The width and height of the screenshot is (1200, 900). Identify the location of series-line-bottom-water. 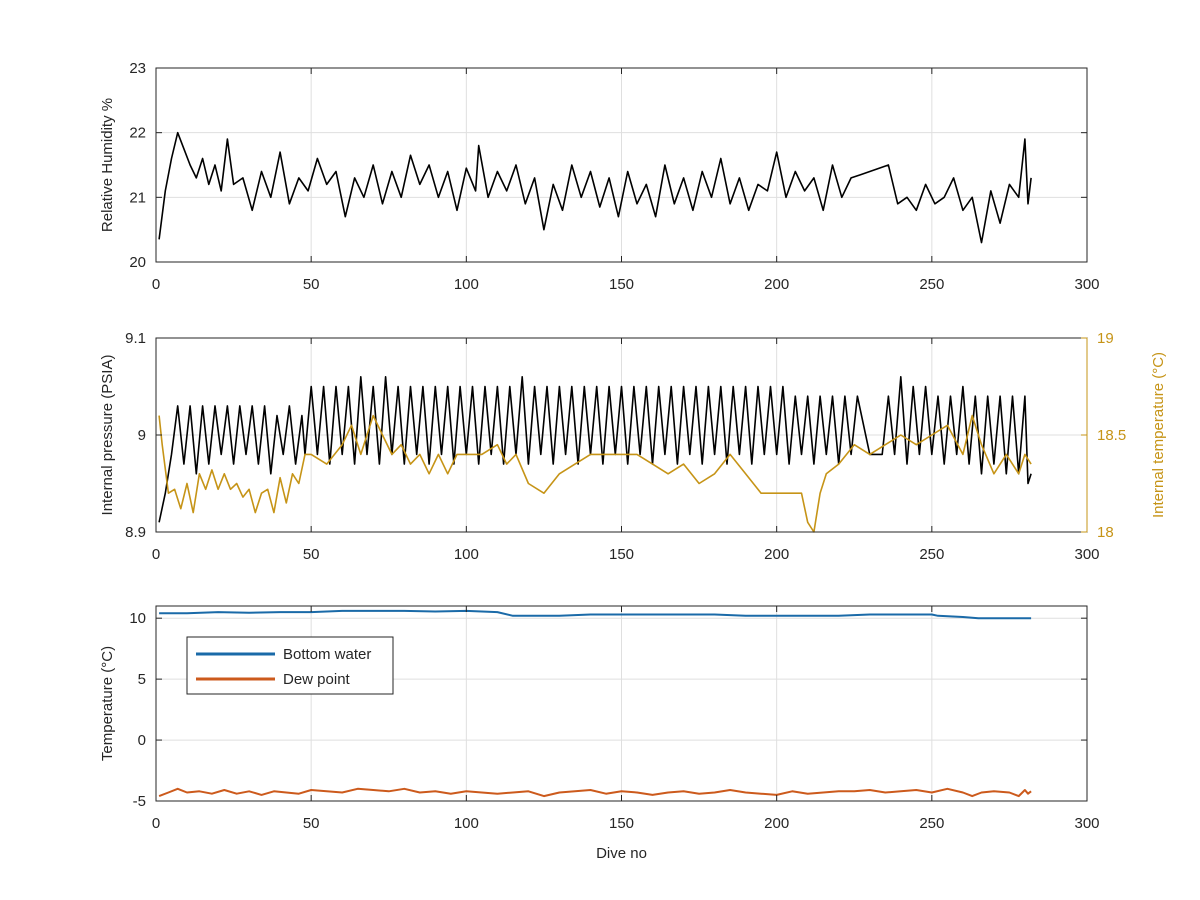
(595, 614).